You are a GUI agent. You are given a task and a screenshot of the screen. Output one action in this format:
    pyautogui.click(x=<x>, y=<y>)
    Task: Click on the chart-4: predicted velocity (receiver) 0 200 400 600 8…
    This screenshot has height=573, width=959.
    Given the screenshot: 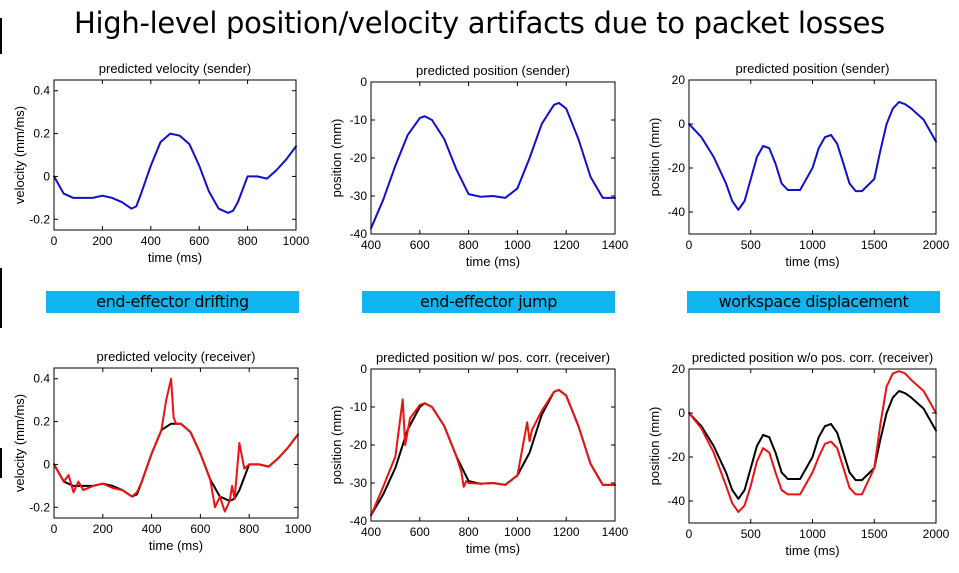 What is the action you would take?
    pyautogui.click(x=162, y=451)
    